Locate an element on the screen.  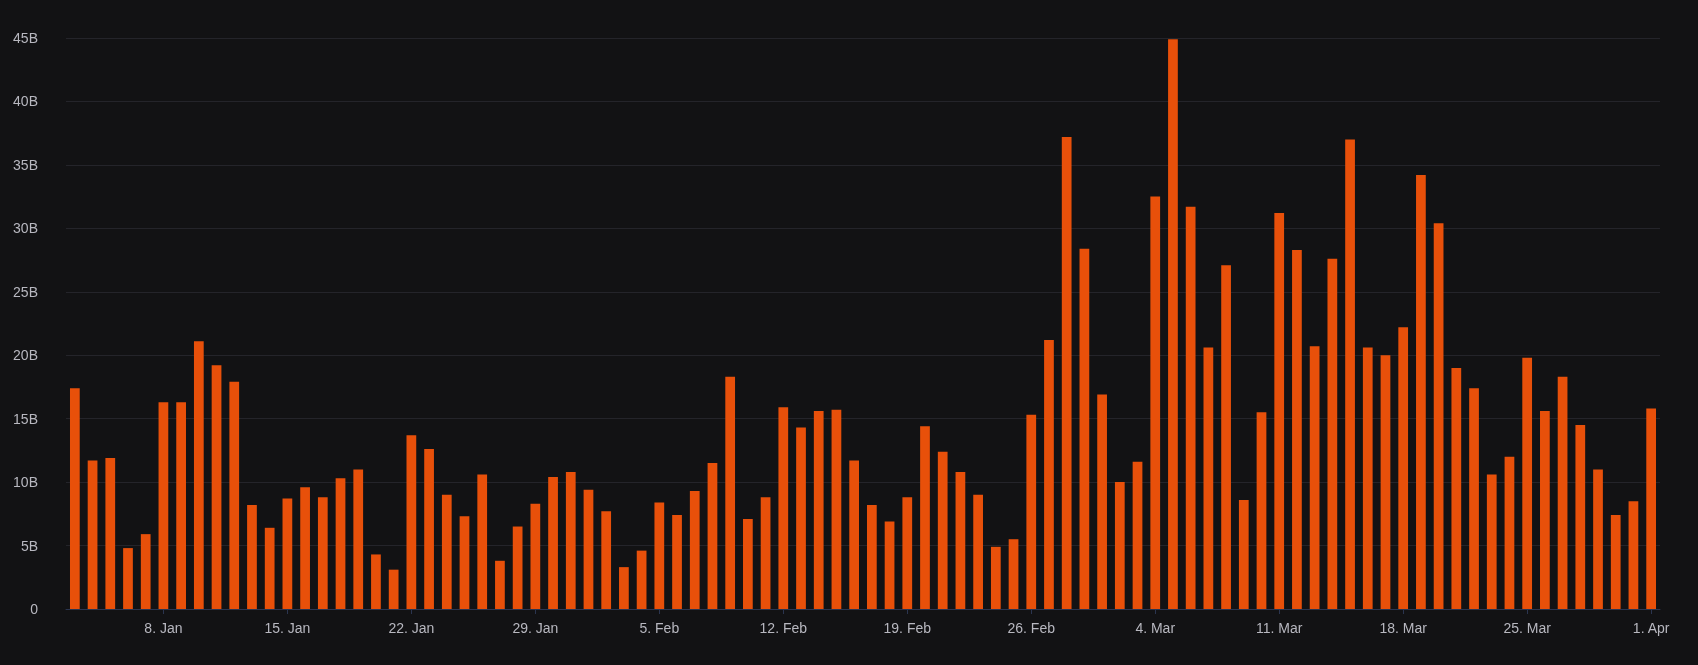
y-tick-label: 0 is located at coordinates (34, 609).